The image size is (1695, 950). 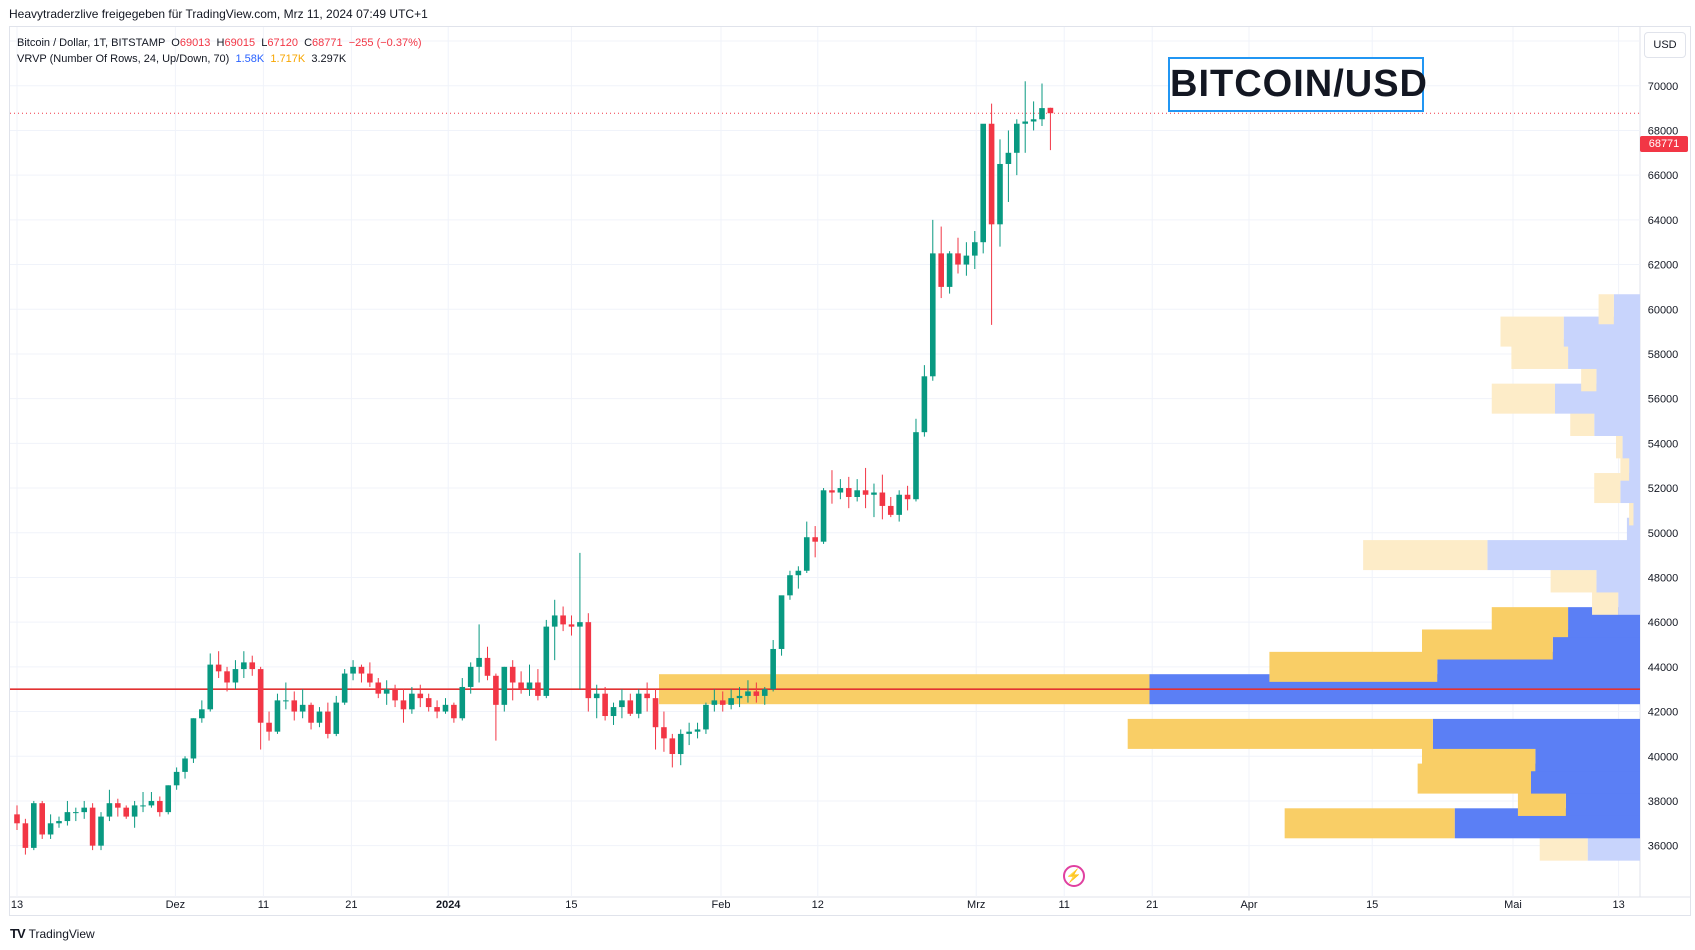 What do you see at coordinates (1663, 489) in the screenshot?
I see `y-tick-label: 52000` at bounding box center [1663, 489].